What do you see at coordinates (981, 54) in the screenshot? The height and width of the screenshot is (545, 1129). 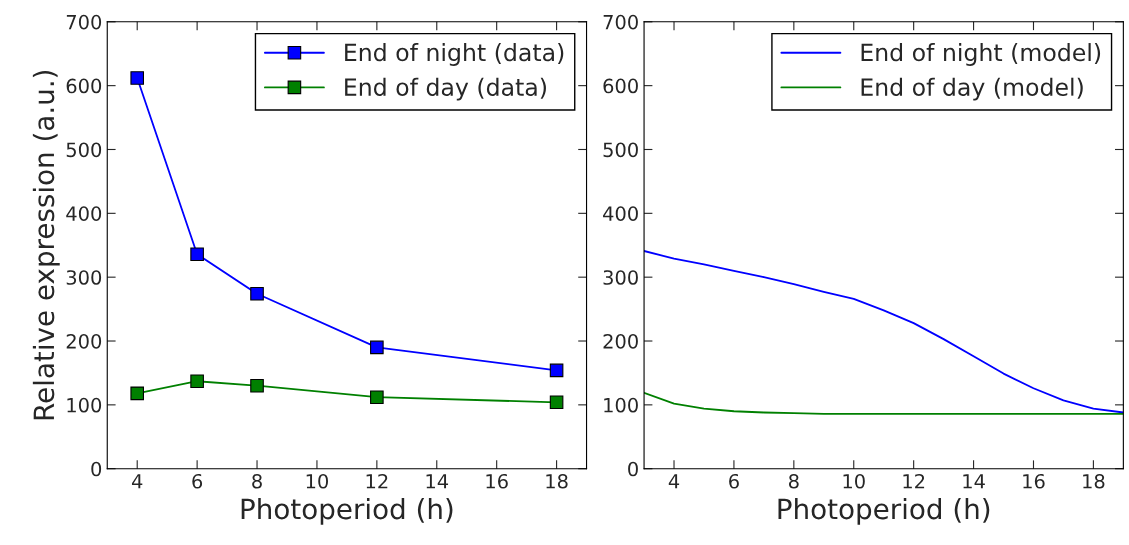 I see `legend-label: End of night (model)` at bounding box center [981, 54].